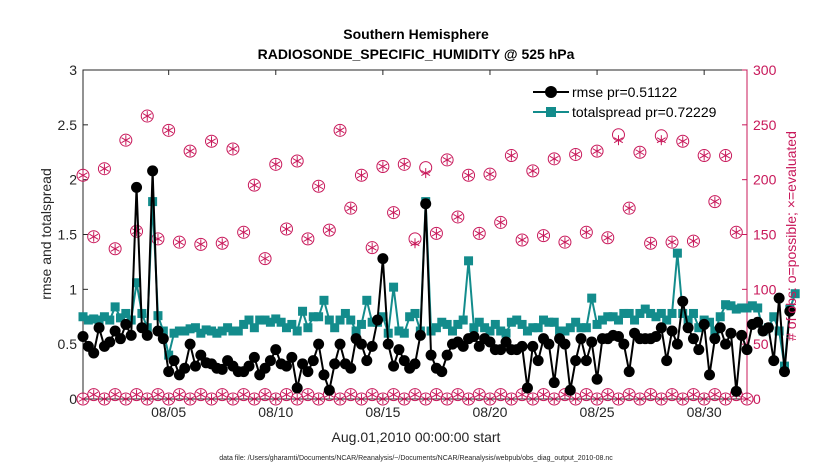  What do you see at coordinates (597, 412) in the screenshot?
I see `x-tick-label: 08/25` at bounding box center [597, 412].